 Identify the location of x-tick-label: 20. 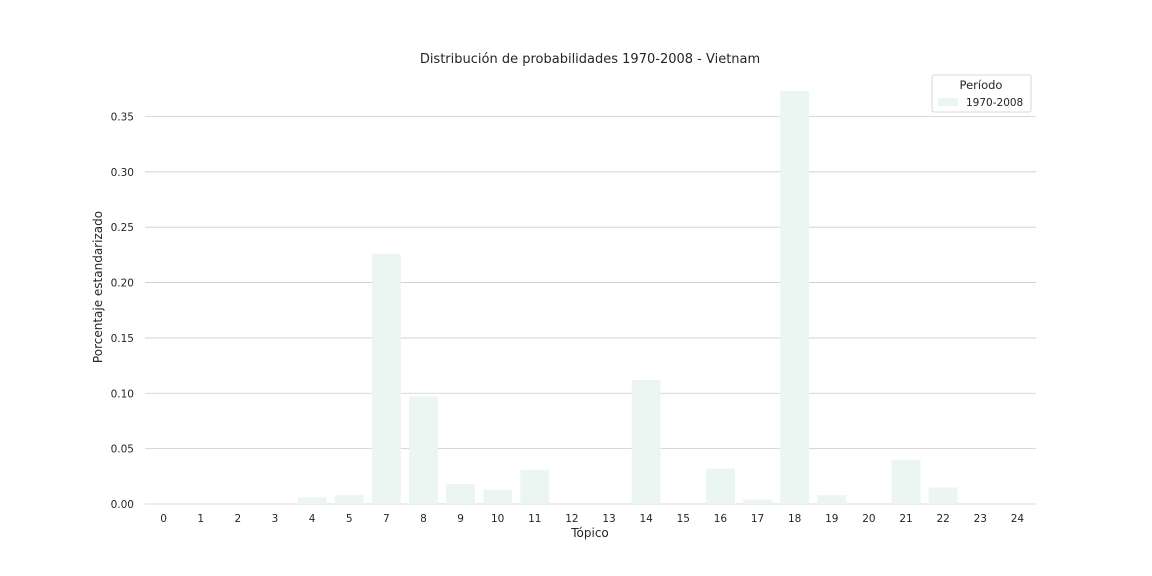
(868, 519).